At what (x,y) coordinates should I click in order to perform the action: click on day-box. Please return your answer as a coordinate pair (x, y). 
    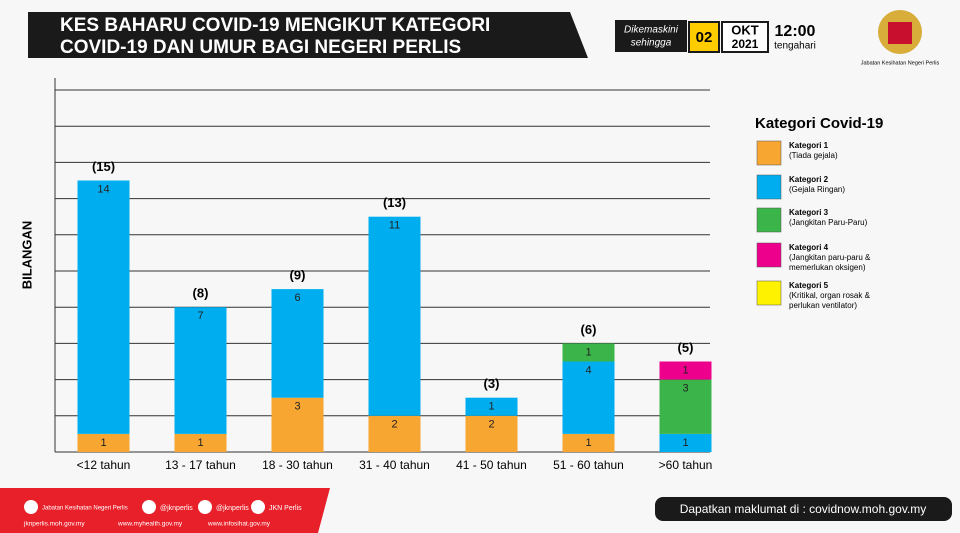
    Looking at the image, I should click on (704, 37).